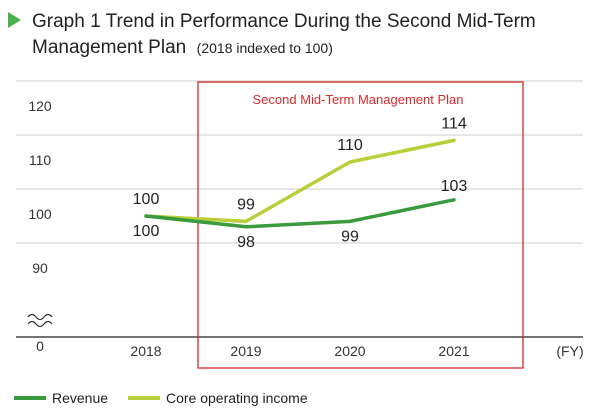 This screenshot has height=412, width=600. Describe the element at coordinates (40, 160) in the screenshot. I see `y-tick-label: 110` at that location.